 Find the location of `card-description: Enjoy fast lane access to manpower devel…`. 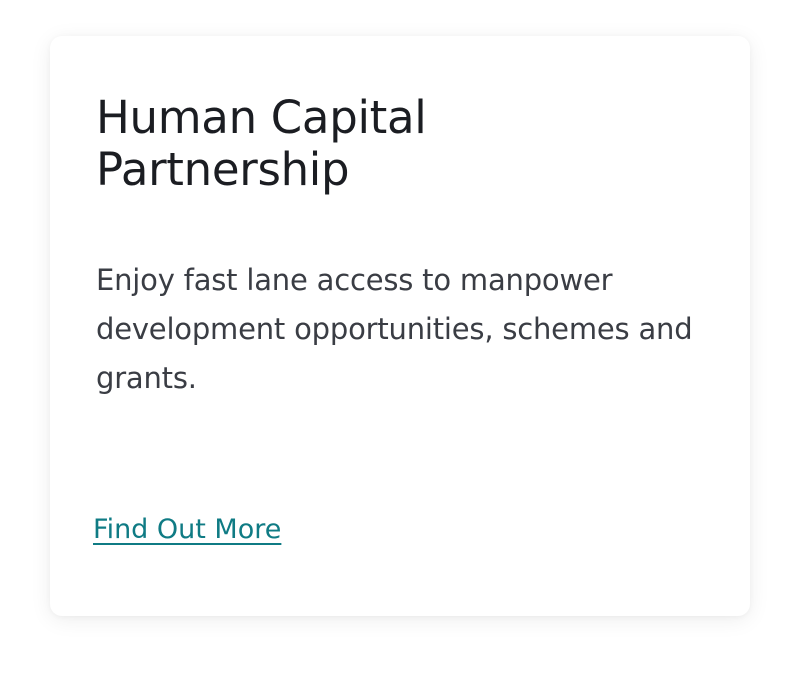

card-description: Enjoy fast lane access to manpower devel… is located at coordinates (394, 329).